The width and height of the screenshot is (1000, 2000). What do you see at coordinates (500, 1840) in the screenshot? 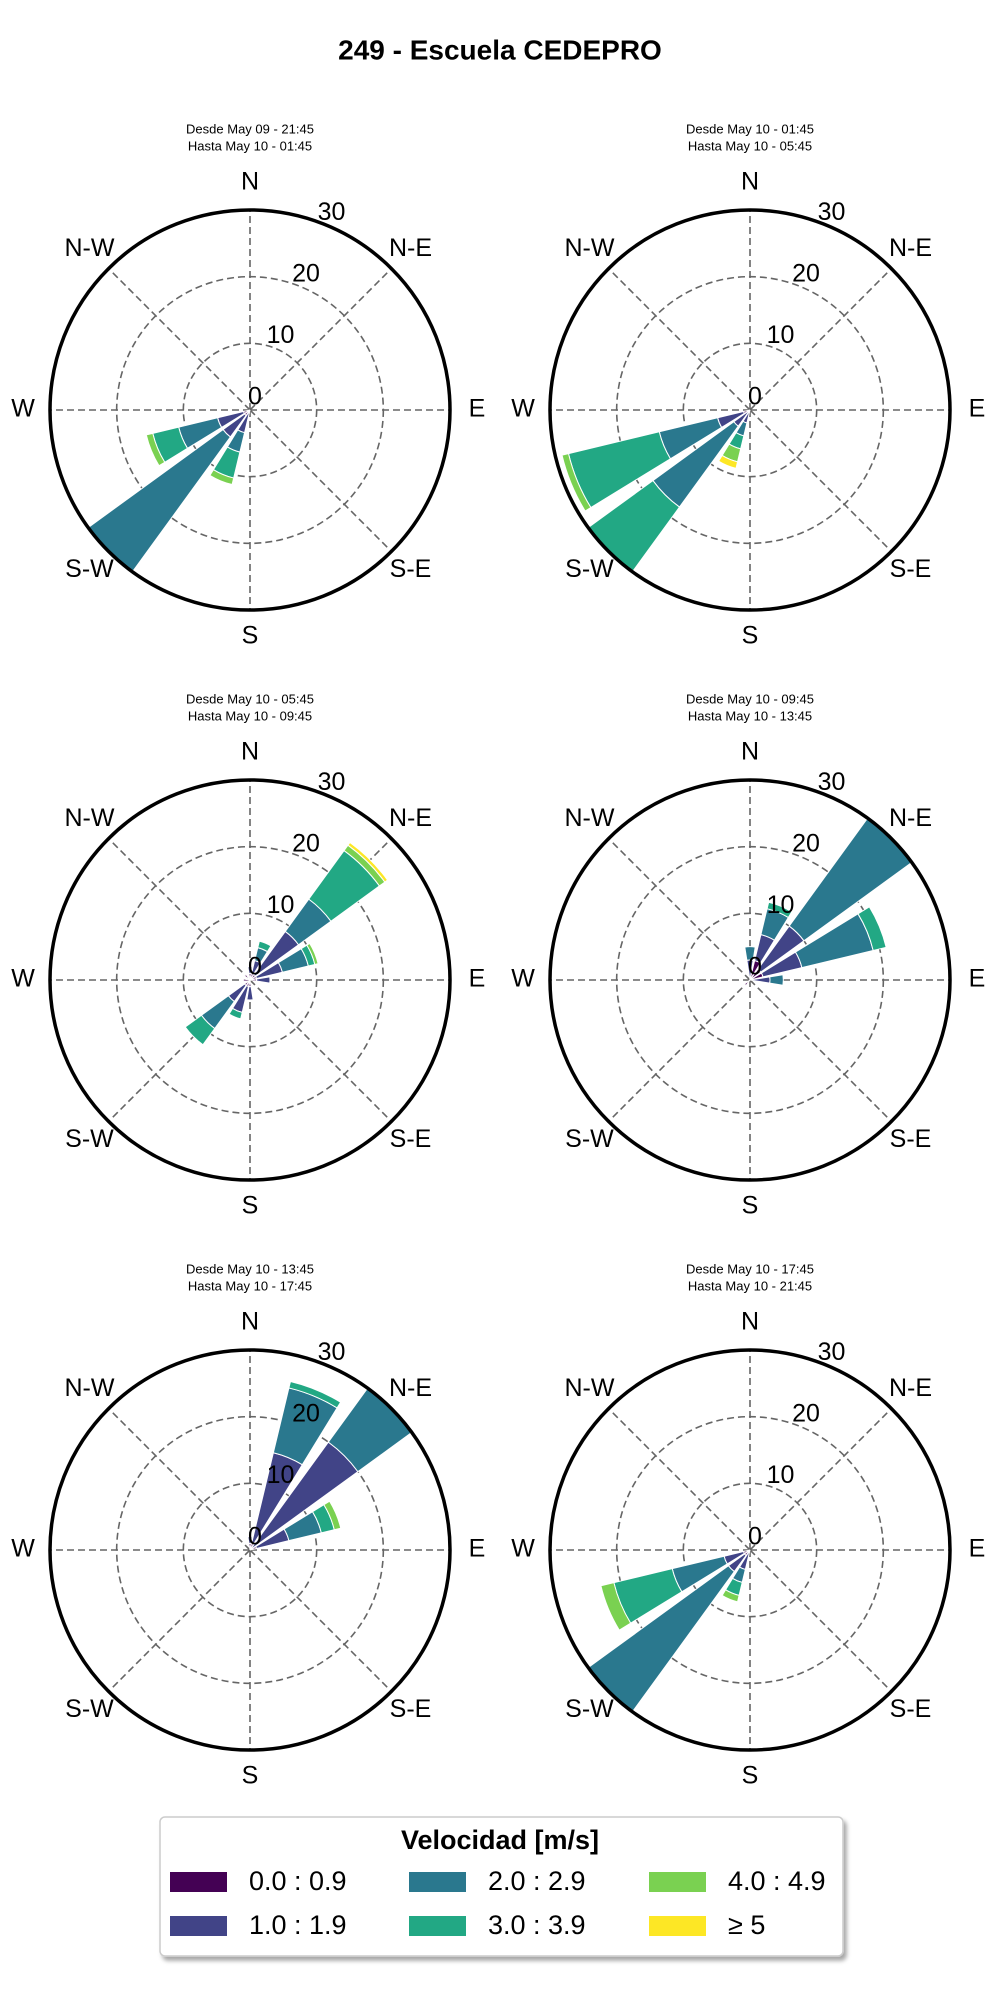
I see `legend-title: Velocidad [m/s]` at bounding box center [500, 1840].